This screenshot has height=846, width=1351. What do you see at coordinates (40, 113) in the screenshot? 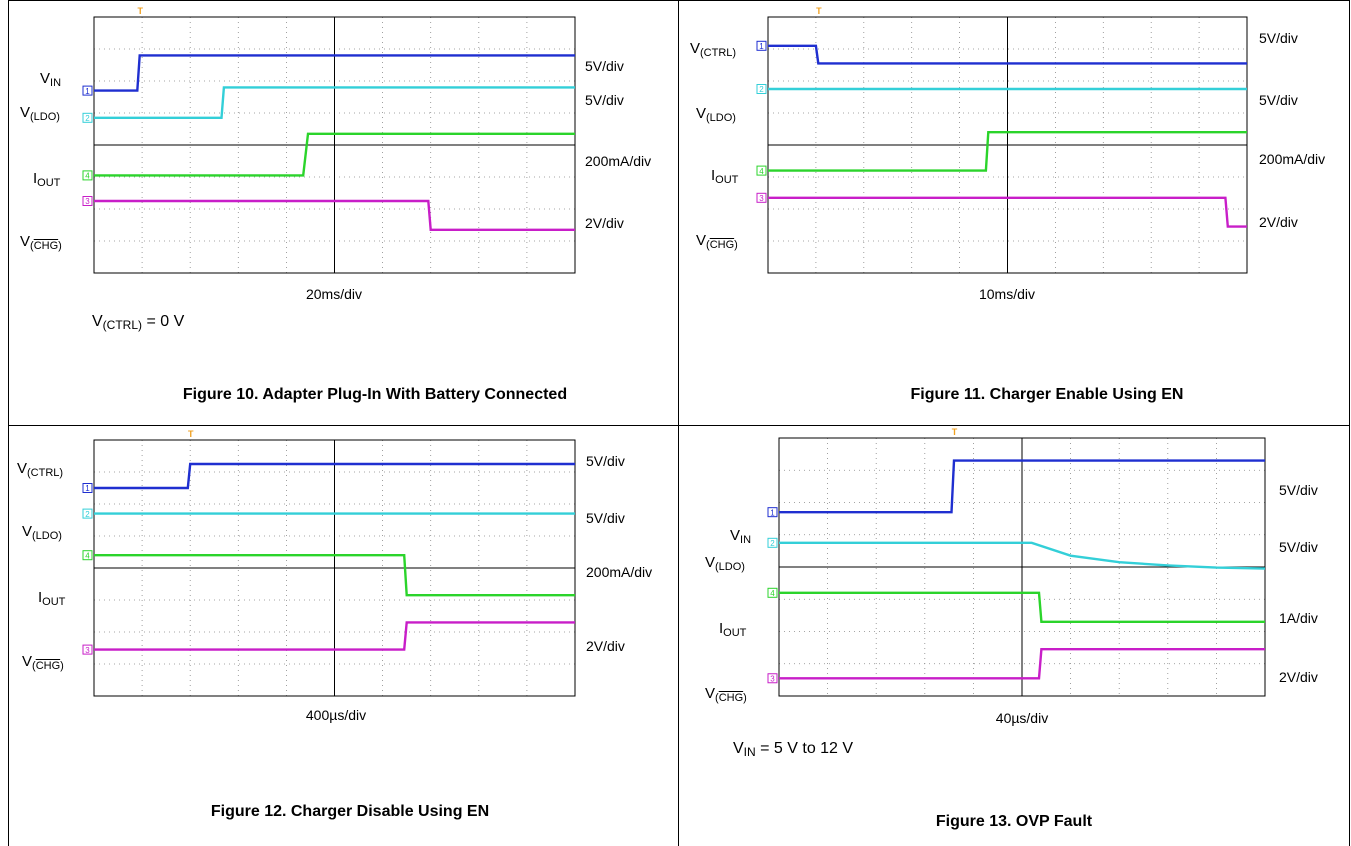
I see `label-ch2-fig10: V(LDO)` at bounding box center [40, 113].